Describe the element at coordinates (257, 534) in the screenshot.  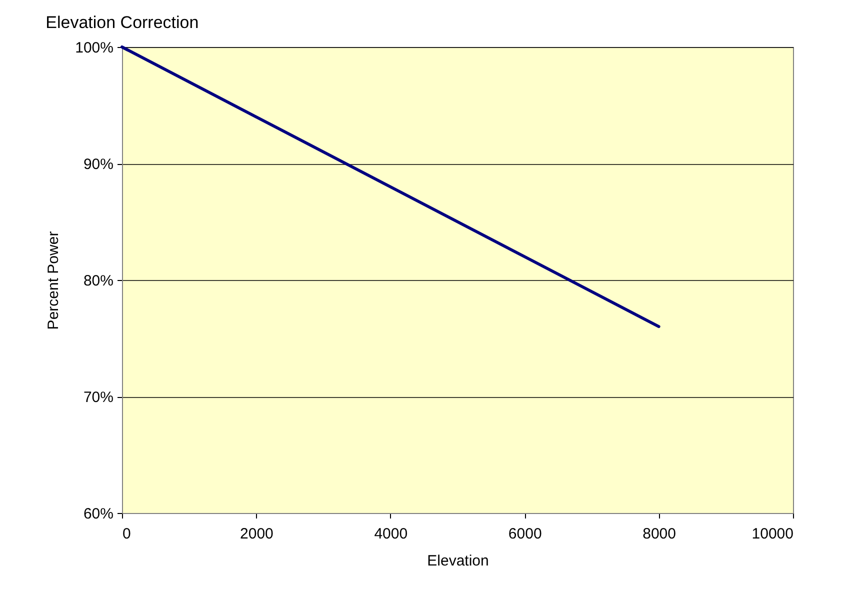
I see `x-tick-label: 2000` at that location.